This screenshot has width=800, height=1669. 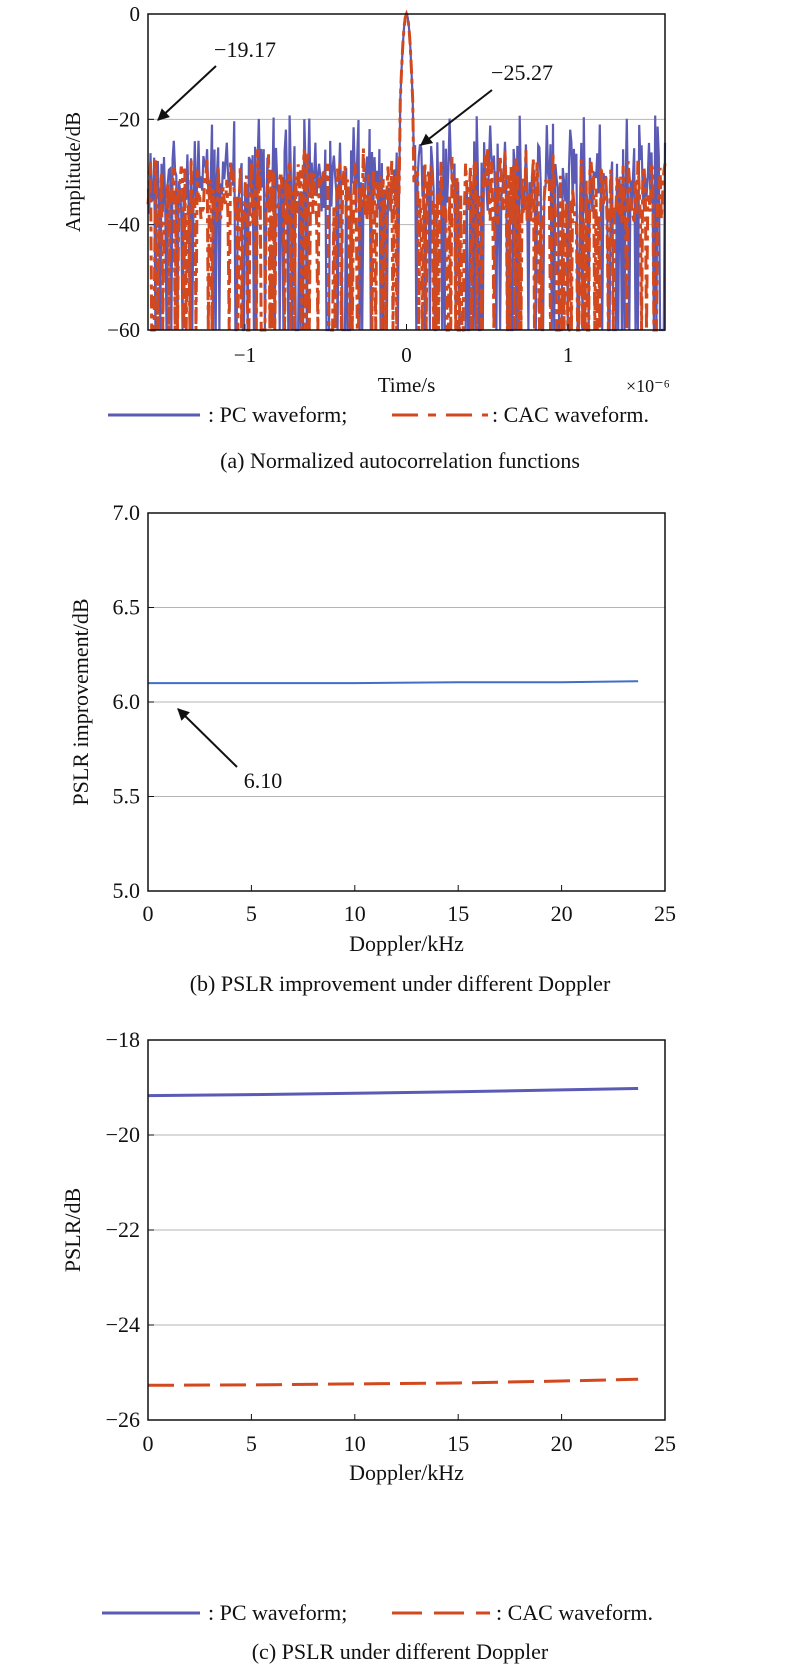 What do you see at coordinates (400, 460) in the screenshot?
I see `figure-caption: (a) Normalized autocorrelation functions` at bounding box center [400, 460].